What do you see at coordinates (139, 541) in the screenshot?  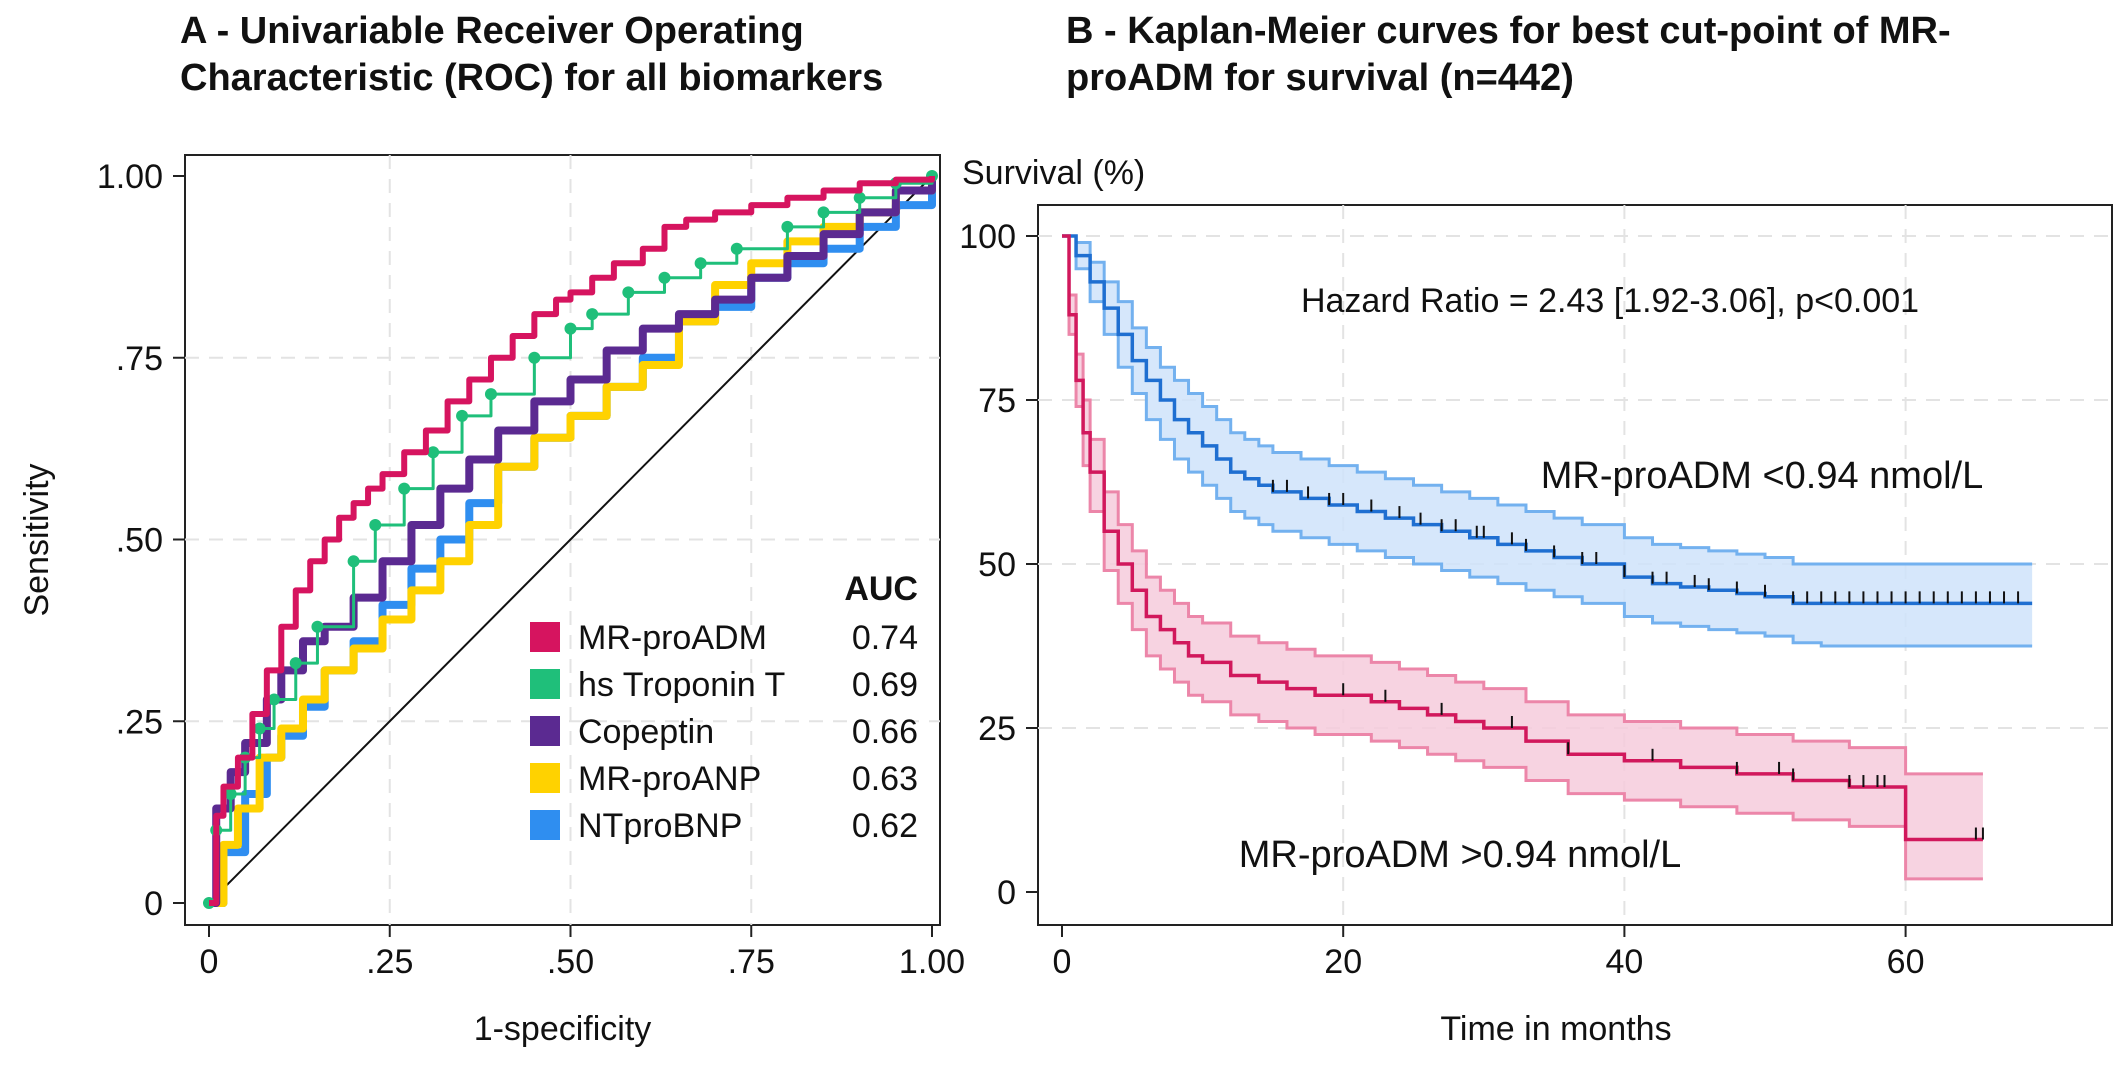 I see `roc-y-tick-label: .50` at bounding box center [139, 541].